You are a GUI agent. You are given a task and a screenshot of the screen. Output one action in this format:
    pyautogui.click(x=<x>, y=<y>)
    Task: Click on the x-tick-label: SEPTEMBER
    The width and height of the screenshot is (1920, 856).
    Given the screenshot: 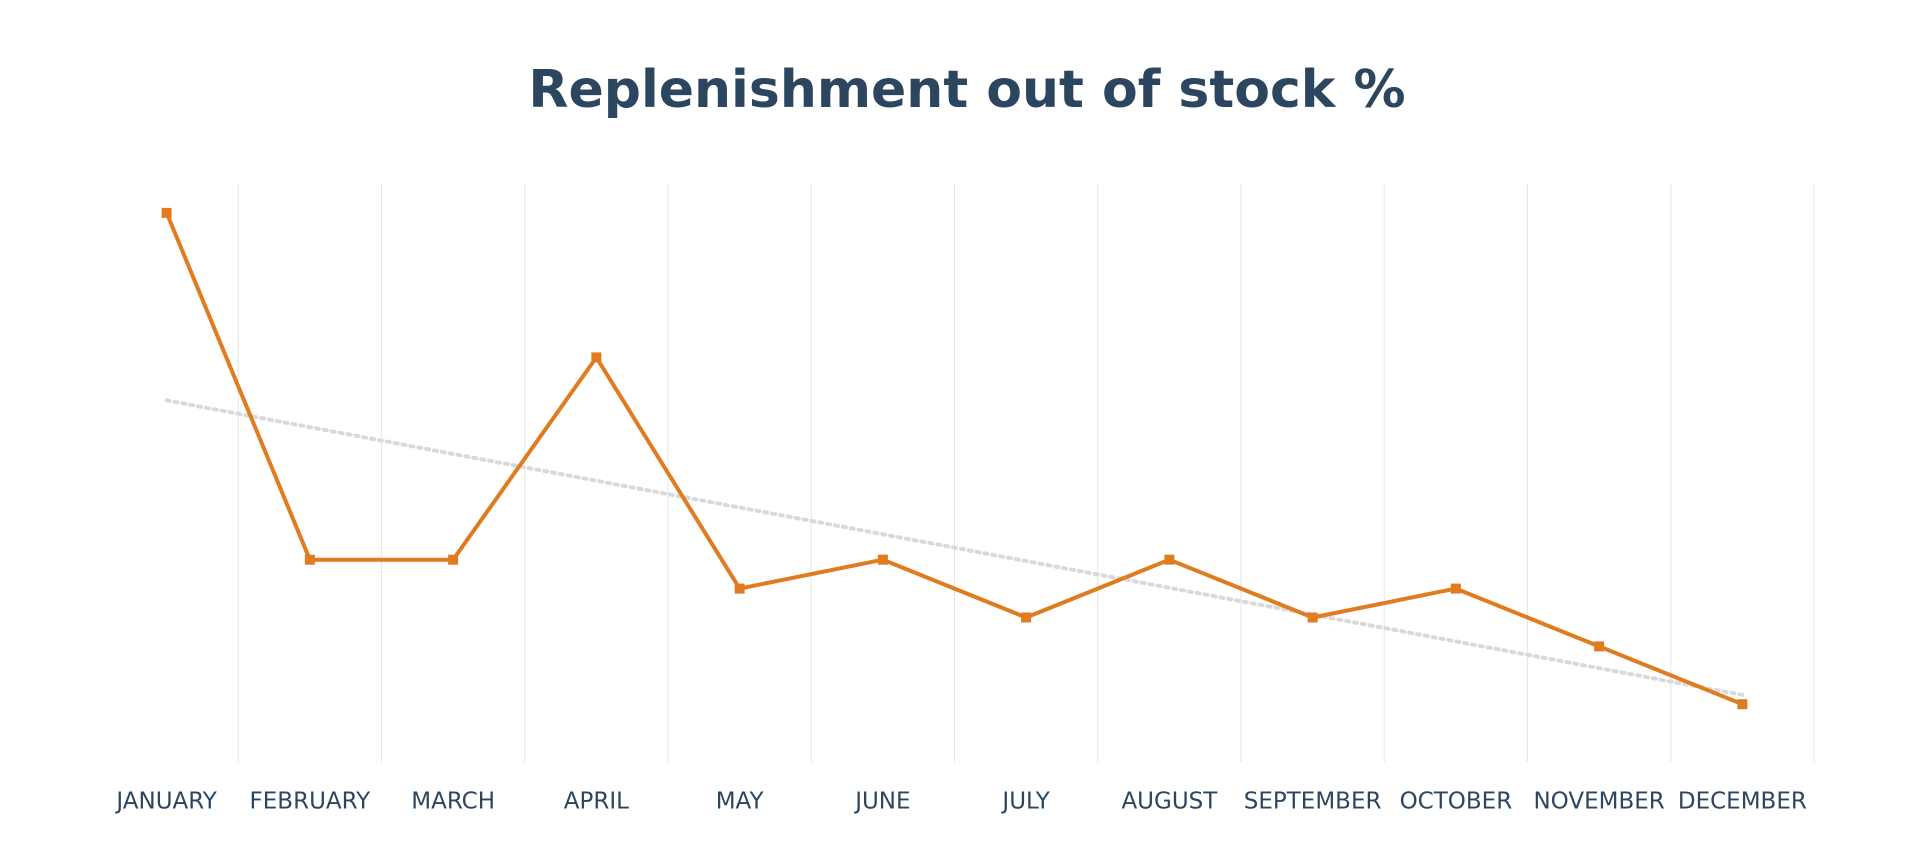 What is the action you would take?
    pyautogui.click(x=1313, y=802)
    